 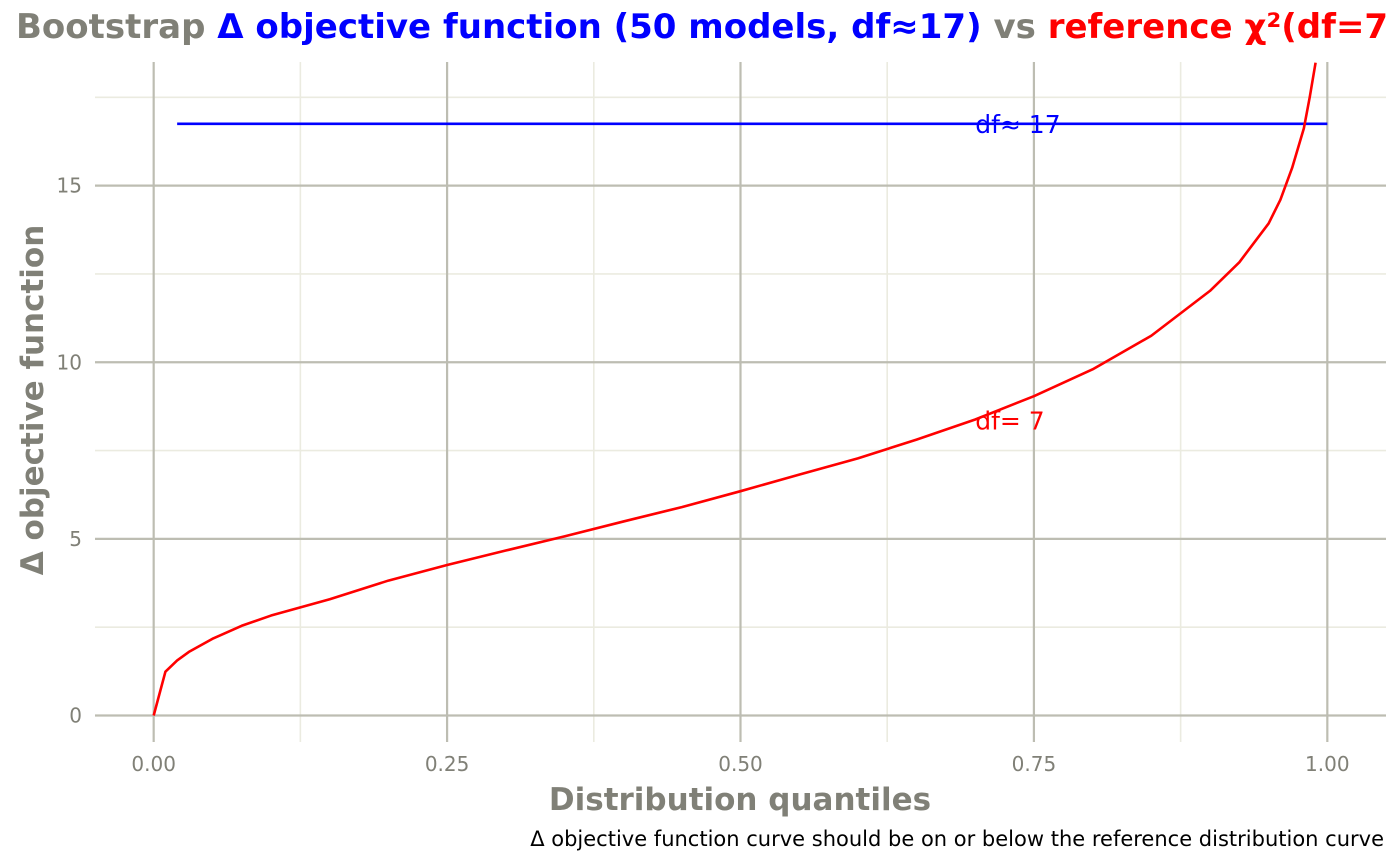 I want to click on y-tick-label: 15, so click(x=69, y=186).